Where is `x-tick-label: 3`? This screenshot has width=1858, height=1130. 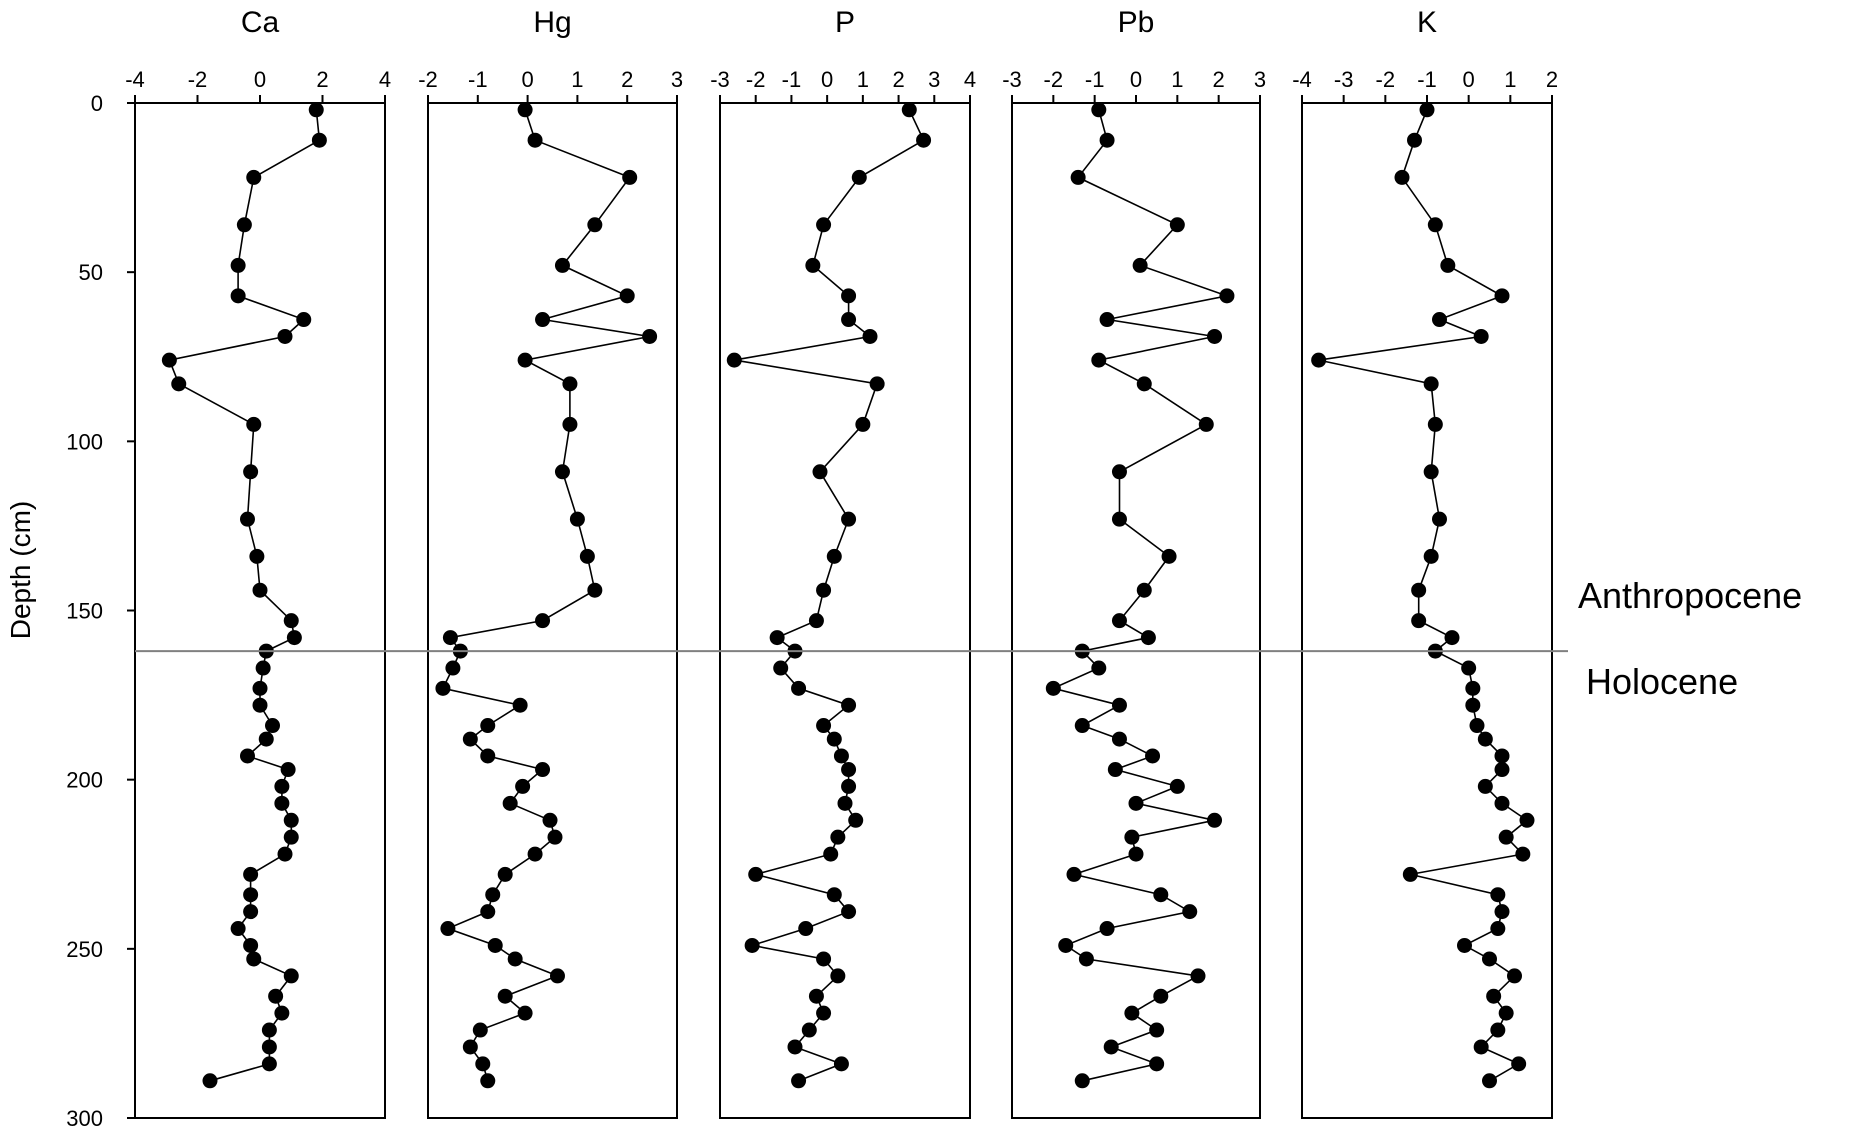 x-tick-label: 3 is located at coordinates (677, 79).